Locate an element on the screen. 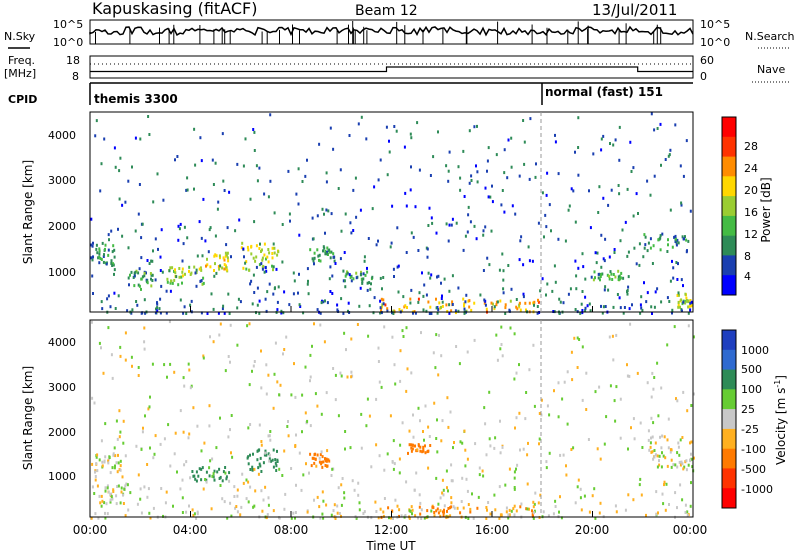 This screenshot has height=558, width=800. velocity-cbar-label: Velocity [m s-1] is located at coordinates (780, 420).